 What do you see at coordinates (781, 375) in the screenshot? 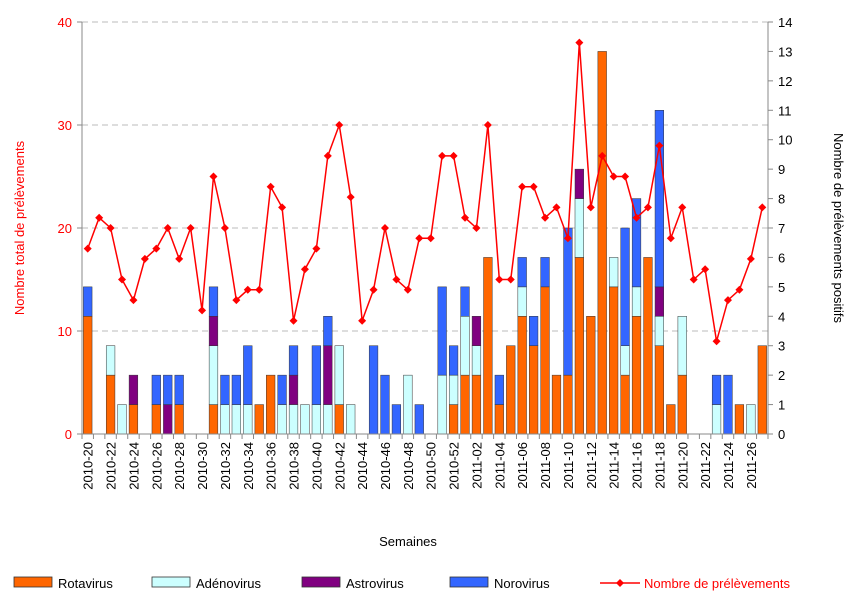
I see `y2-tick-label: 2` at bounding box center [781, 375].